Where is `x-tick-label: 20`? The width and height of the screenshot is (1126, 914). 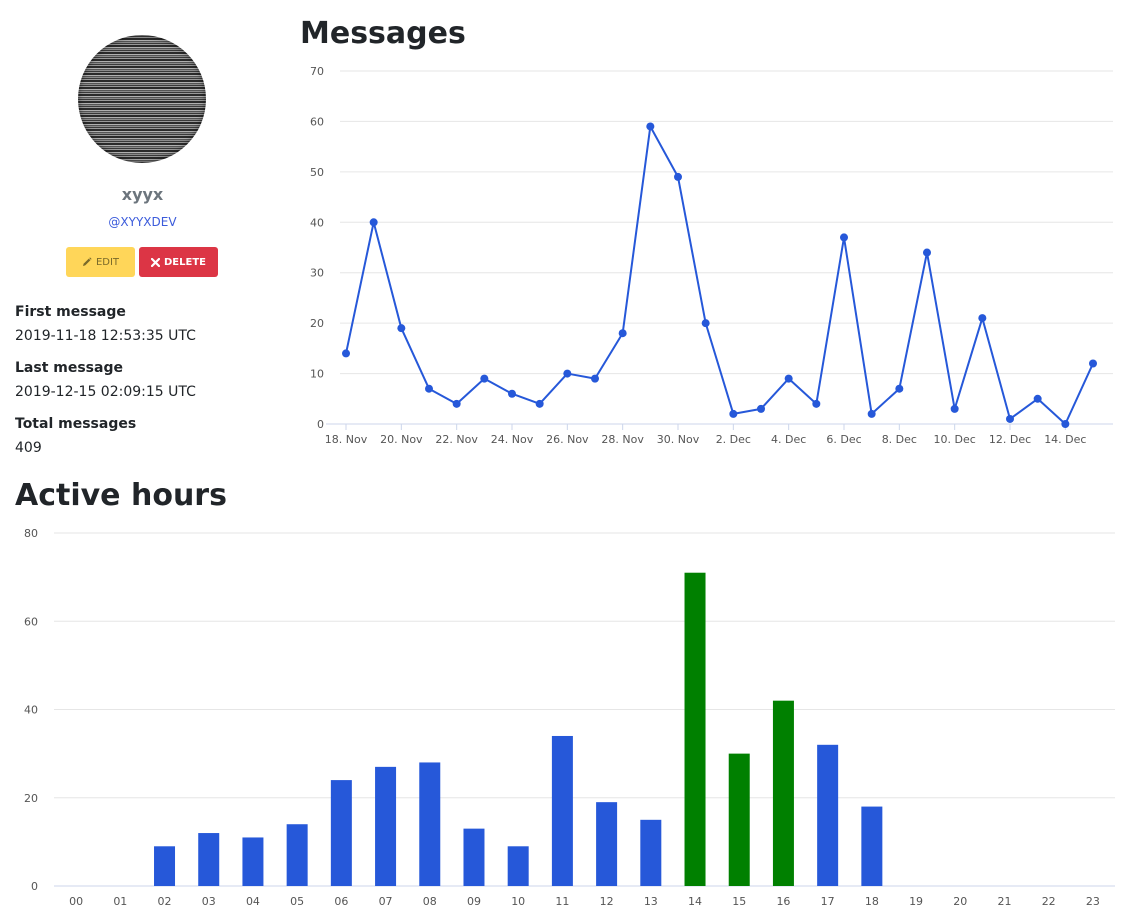
x-tick-label: 20 is located at coordinates (960, 901).